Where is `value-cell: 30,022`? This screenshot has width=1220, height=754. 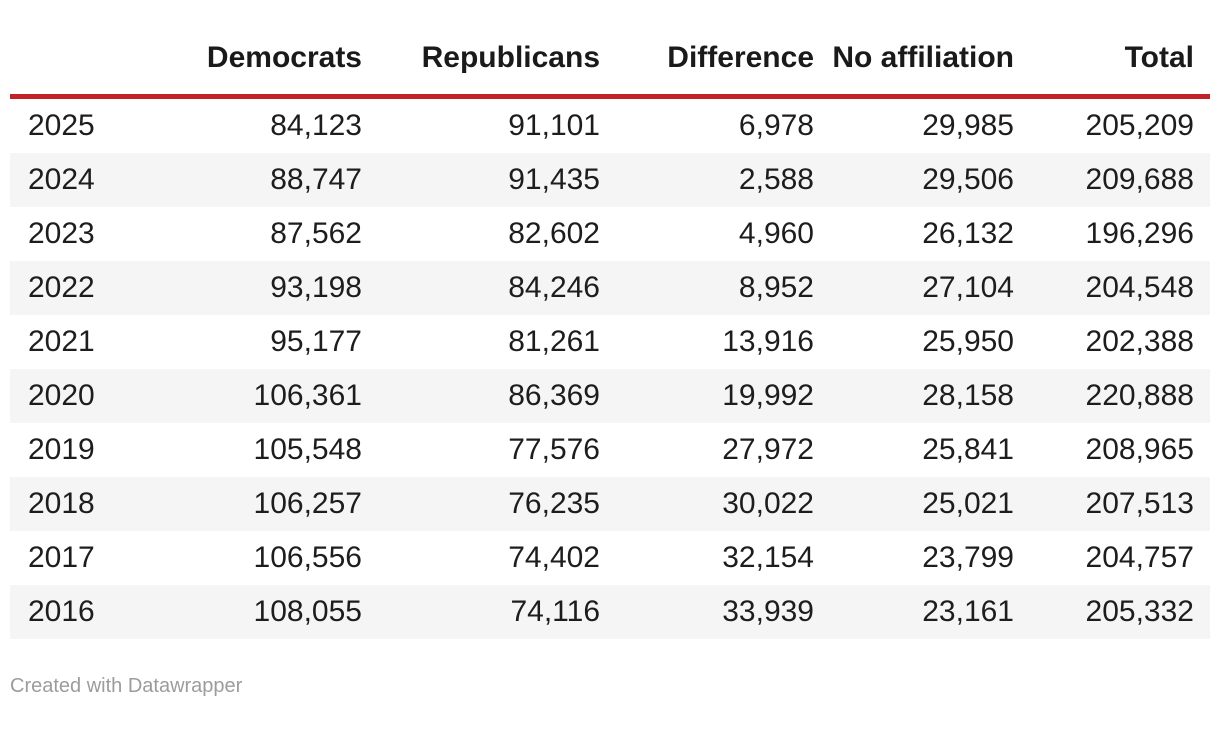 value-cell: 30,022 is located at coordinates (768, 503).